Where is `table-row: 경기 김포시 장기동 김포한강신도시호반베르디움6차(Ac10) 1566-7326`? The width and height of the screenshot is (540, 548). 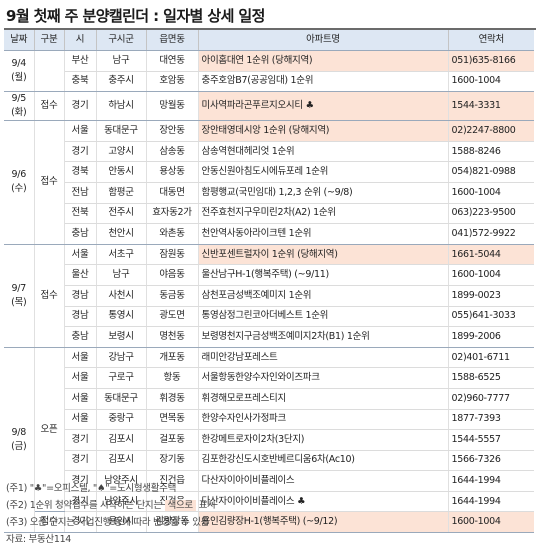
table-row: 경기 김포시 장기동 김포한강신도시호반베르디움6차(Ac10) 1566-7326 is located at coordinates (269, 461).